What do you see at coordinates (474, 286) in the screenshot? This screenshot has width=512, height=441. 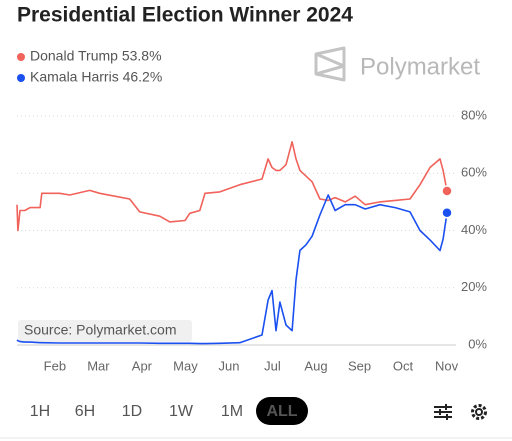 I see `y-tick-label: 20%` at bounding box center [474, 286].